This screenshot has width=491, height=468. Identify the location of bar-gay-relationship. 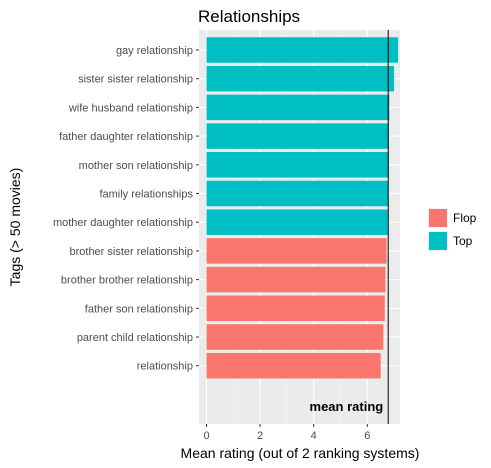
(302, 50).